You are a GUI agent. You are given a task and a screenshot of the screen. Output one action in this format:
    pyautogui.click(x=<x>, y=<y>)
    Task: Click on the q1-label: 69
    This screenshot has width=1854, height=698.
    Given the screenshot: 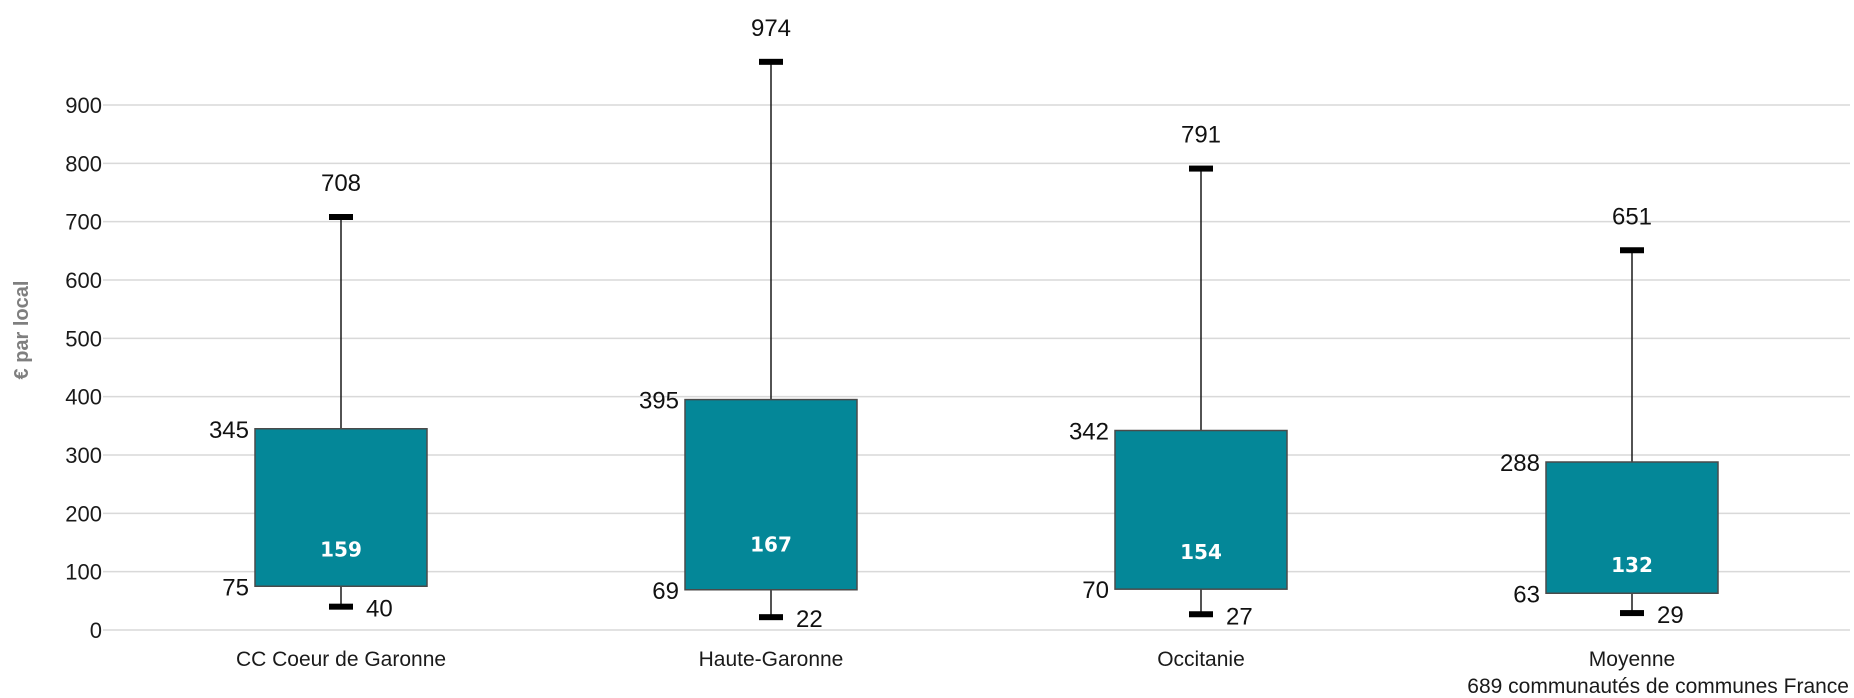 What is the action you would take?
    pyautogui.click(x=665, y=591)
    